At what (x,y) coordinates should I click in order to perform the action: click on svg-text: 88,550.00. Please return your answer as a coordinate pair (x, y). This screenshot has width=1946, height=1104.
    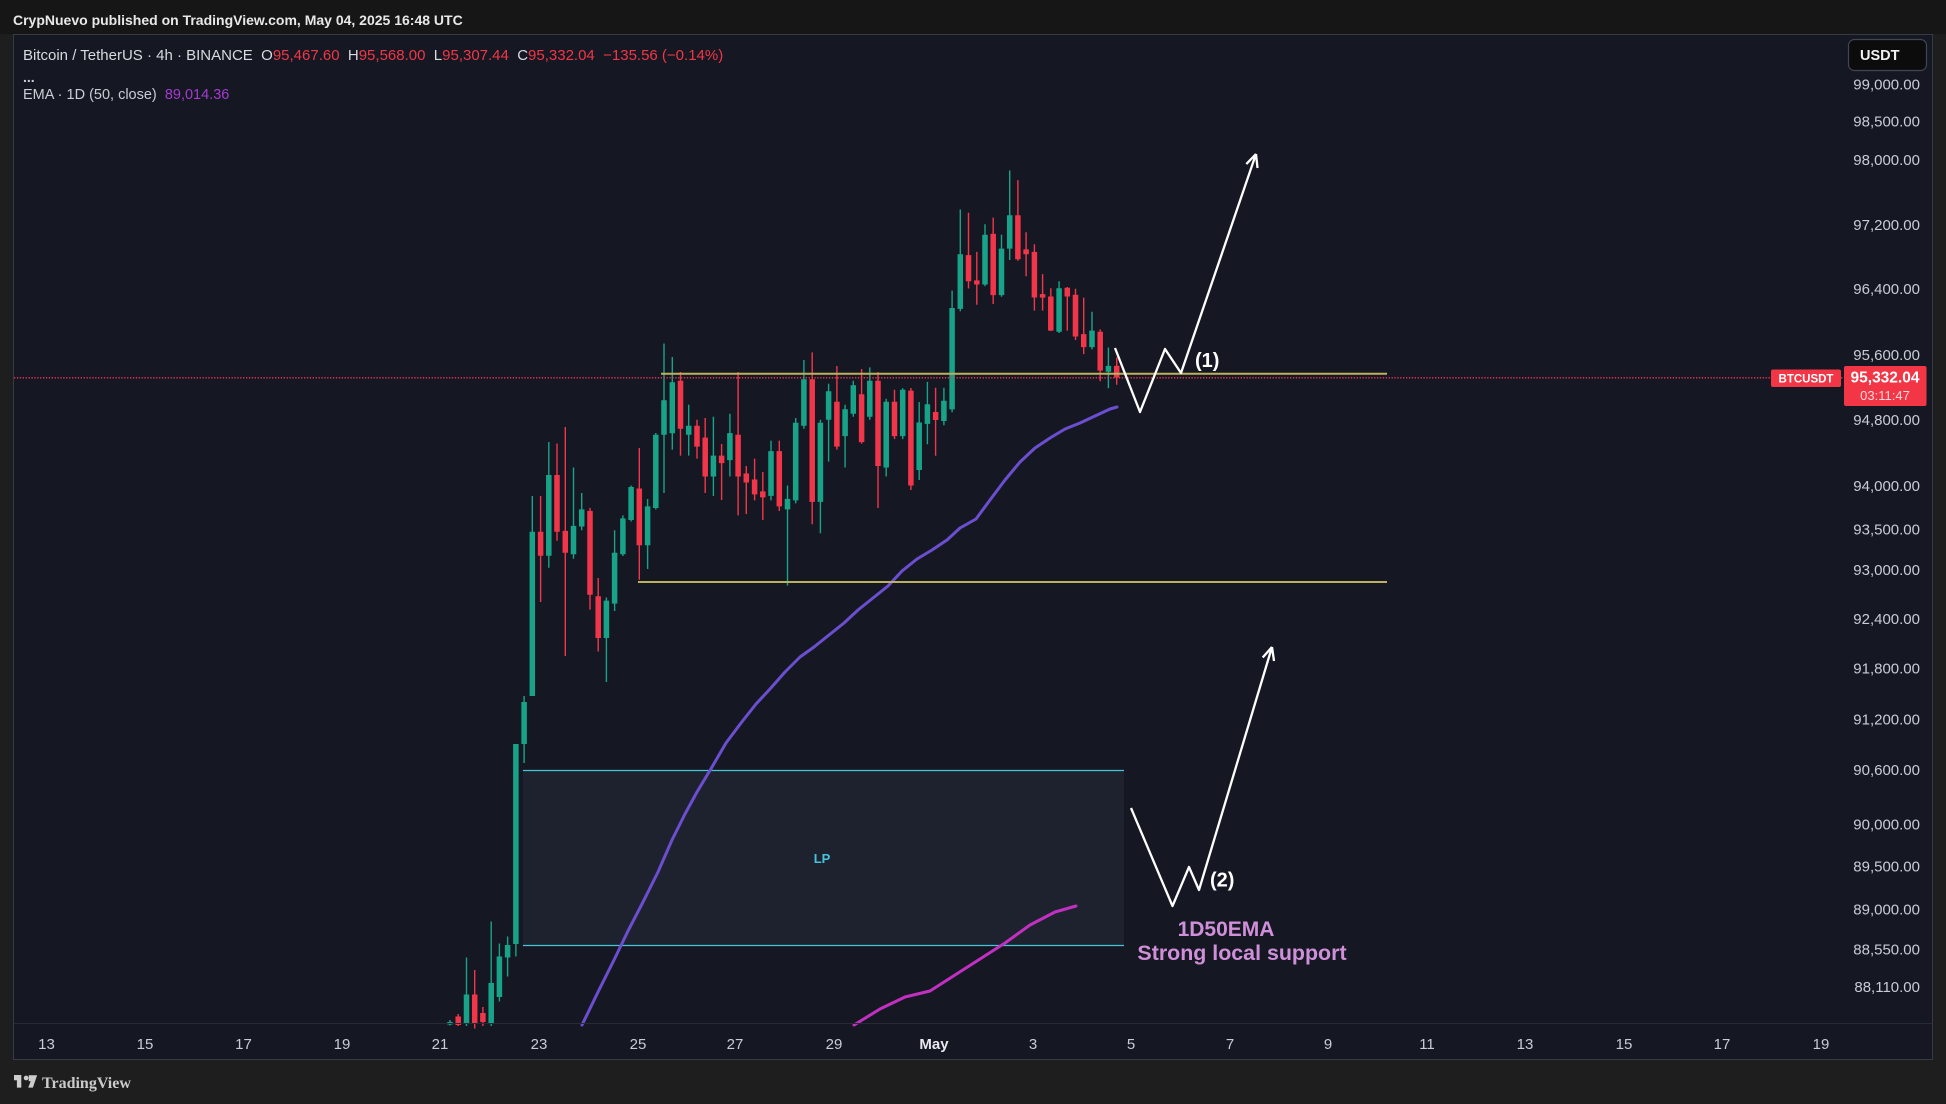
    Looking at the image, I should click on (1886, 949).